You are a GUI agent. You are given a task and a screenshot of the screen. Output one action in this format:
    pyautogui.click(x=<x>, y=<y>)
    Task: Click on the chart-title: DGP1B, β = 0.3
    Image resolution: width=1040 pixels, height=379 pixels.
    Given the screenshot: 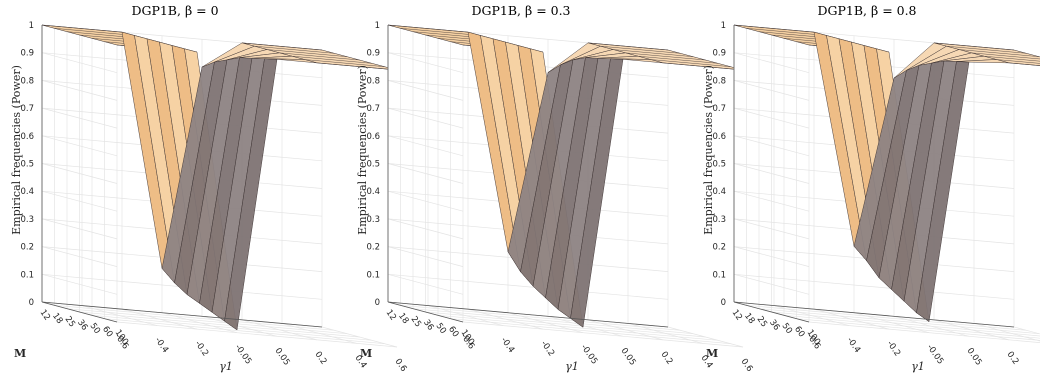 What is the action you would take?
    pyautogui.click(x=520, y=10)
    